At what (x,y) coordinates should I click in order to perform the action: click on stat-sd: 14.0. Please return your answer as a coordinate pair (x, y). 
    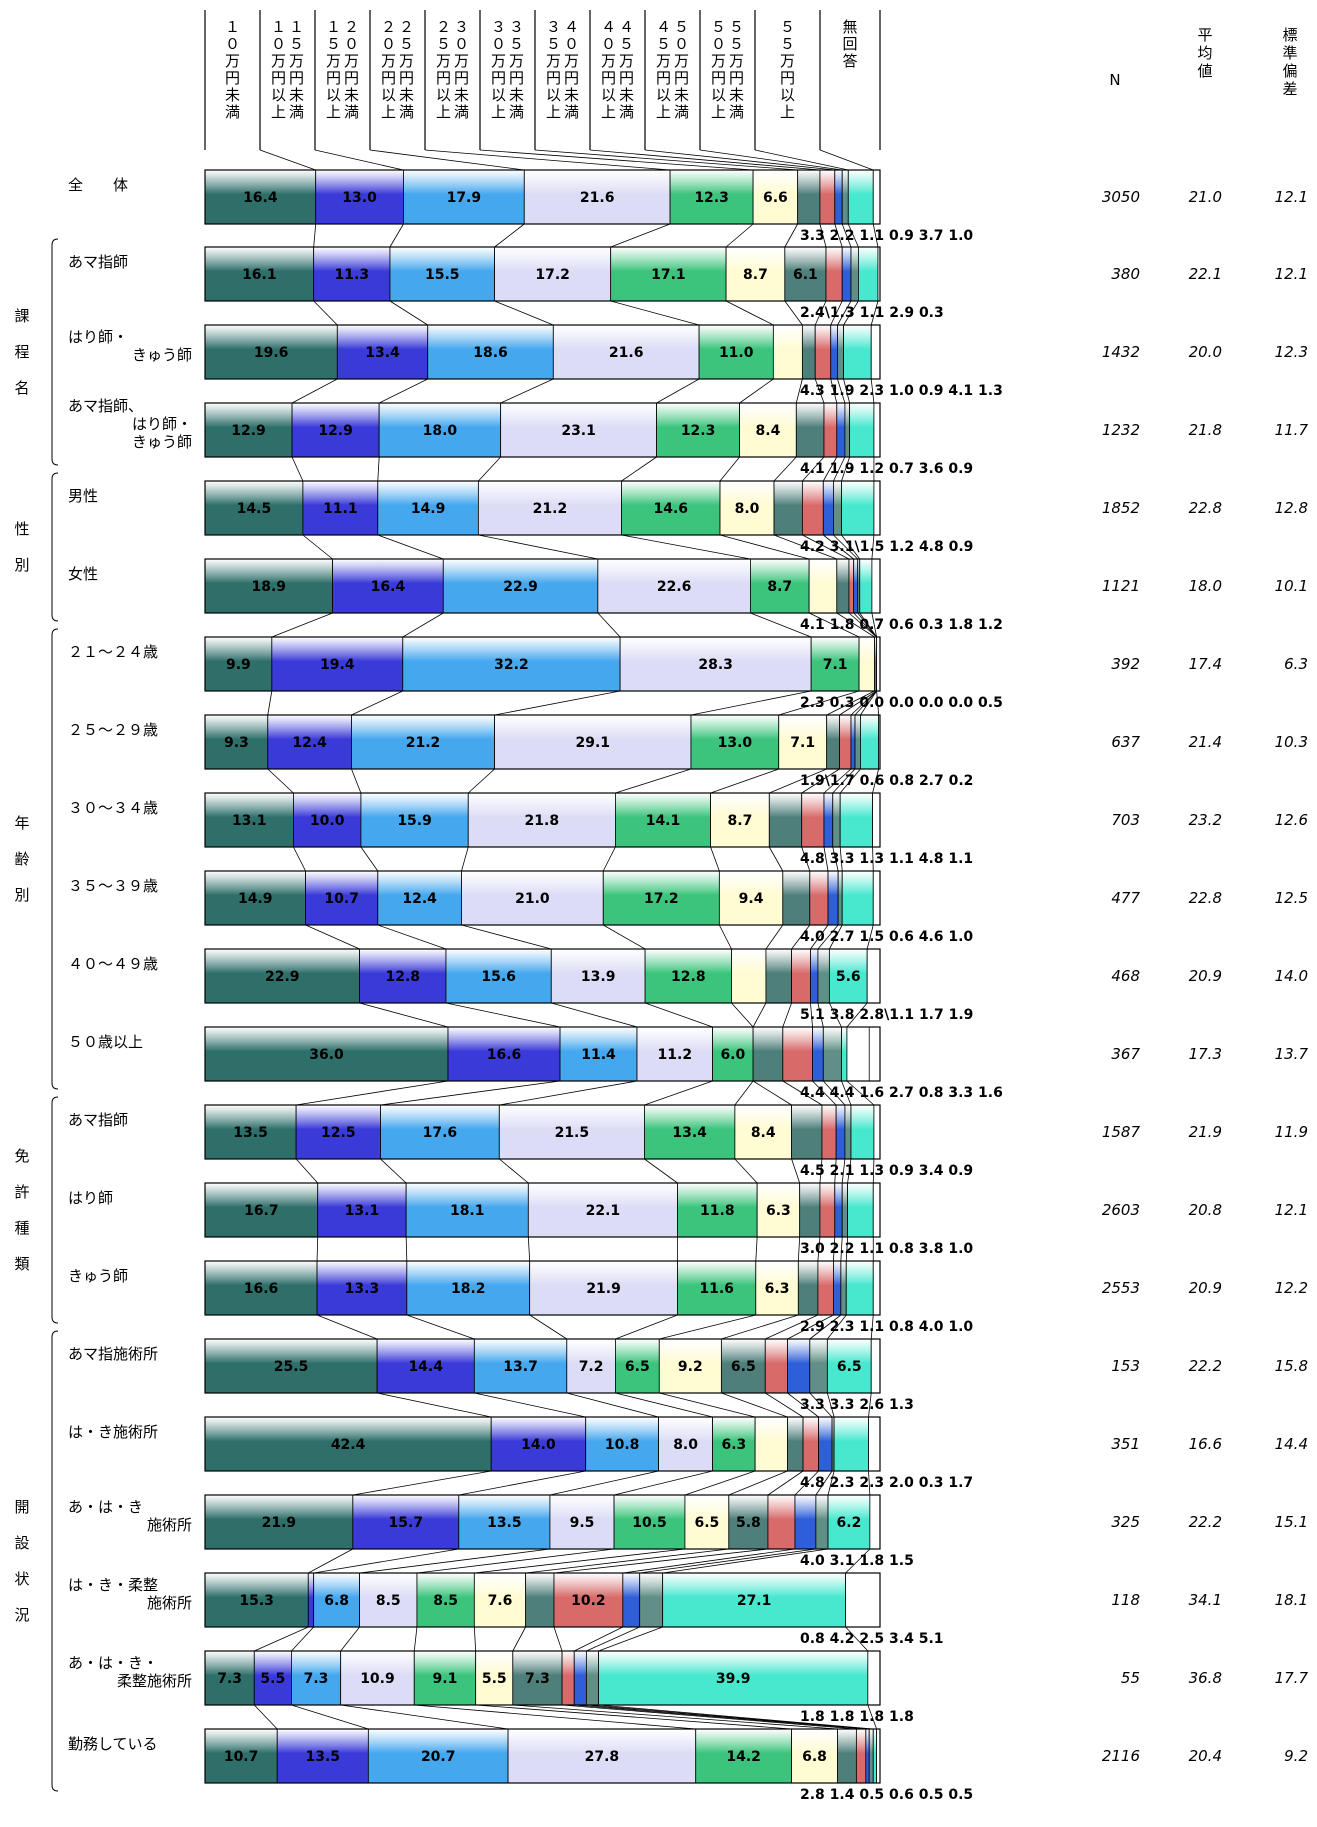
    Looking at the image, I should click on (1291, 976).